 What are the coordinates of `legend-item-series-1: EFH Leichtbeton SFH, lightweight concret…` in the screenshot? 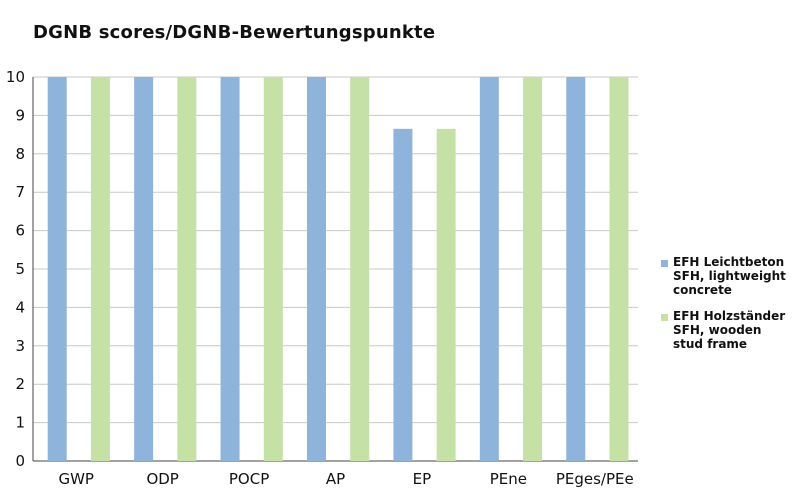 It's located at (728, 276).